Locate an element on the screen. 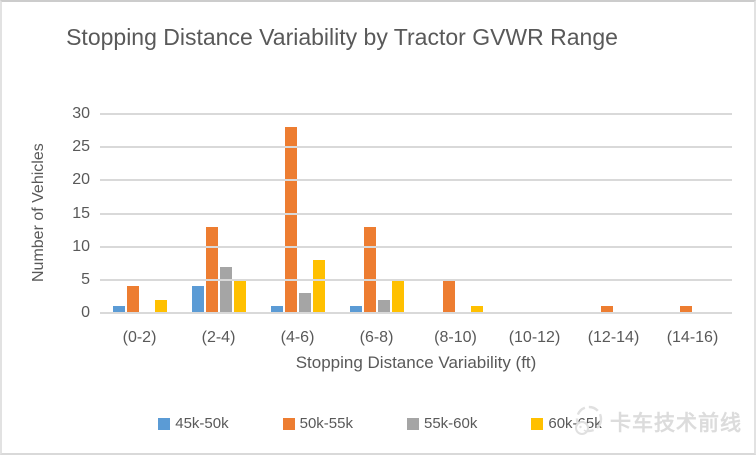  x-tick-label: (4-6) is located at coordinates (297, 337).